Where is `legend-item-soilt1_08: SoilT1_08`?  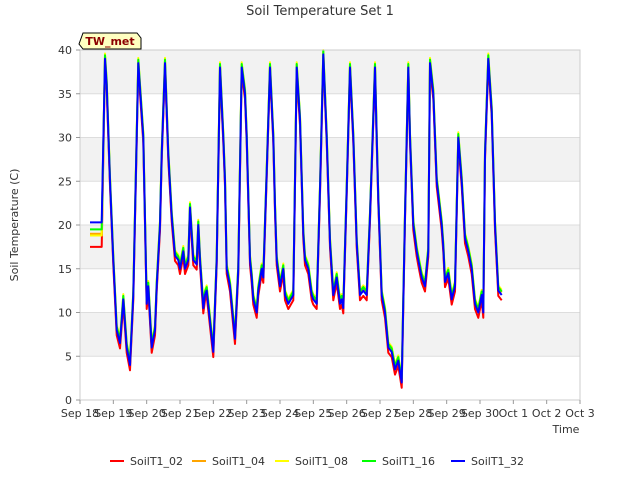 legend-item-soilt1_08: SoilT1_08 is located at coordinates (311, 461).